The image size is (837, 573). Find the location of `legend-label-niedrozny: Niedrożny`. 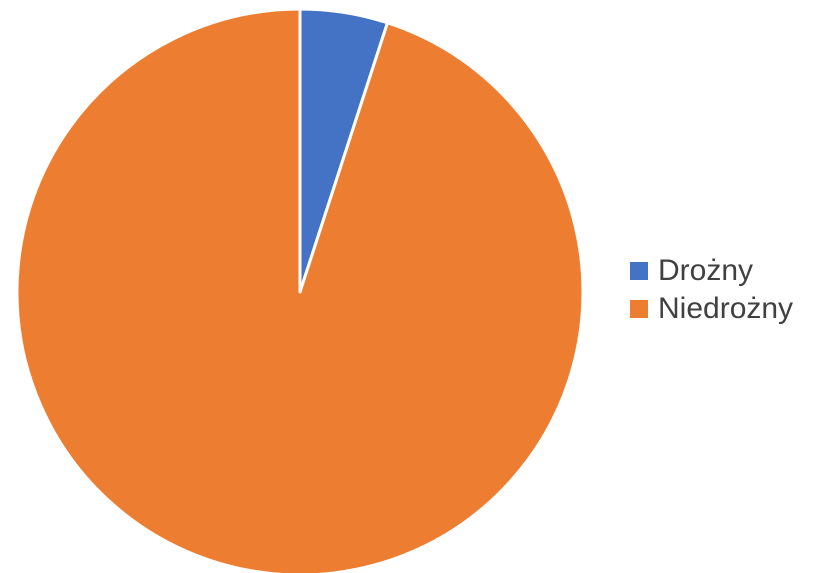

legend-label-niedrozny: Niedrożny is located at coordinates (726, 308).